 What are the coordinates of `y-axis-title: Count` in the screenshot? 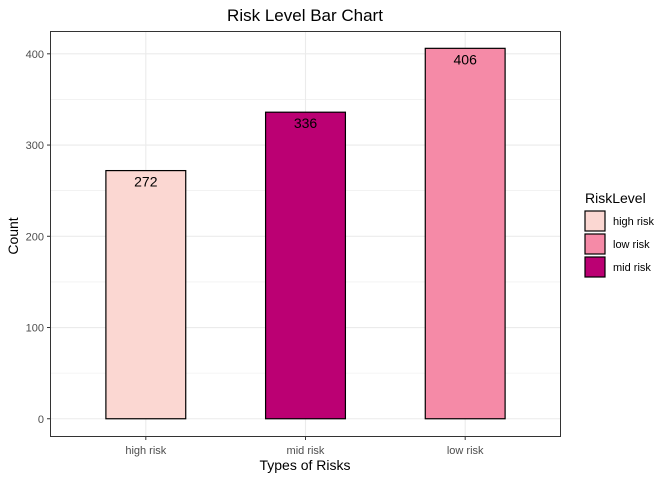 It's located at (13, 235).